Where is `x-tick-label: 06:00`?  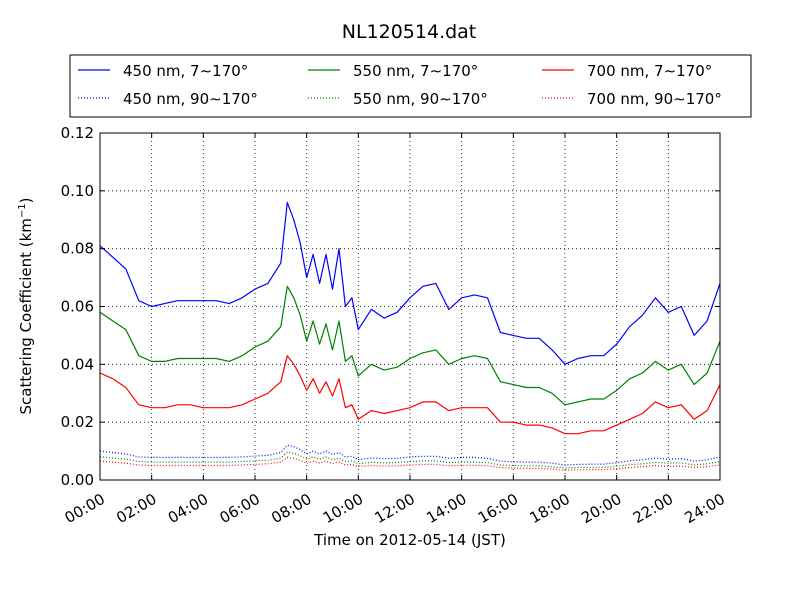
x-tick-label: 06:00 is located at coordinates (240, 508).